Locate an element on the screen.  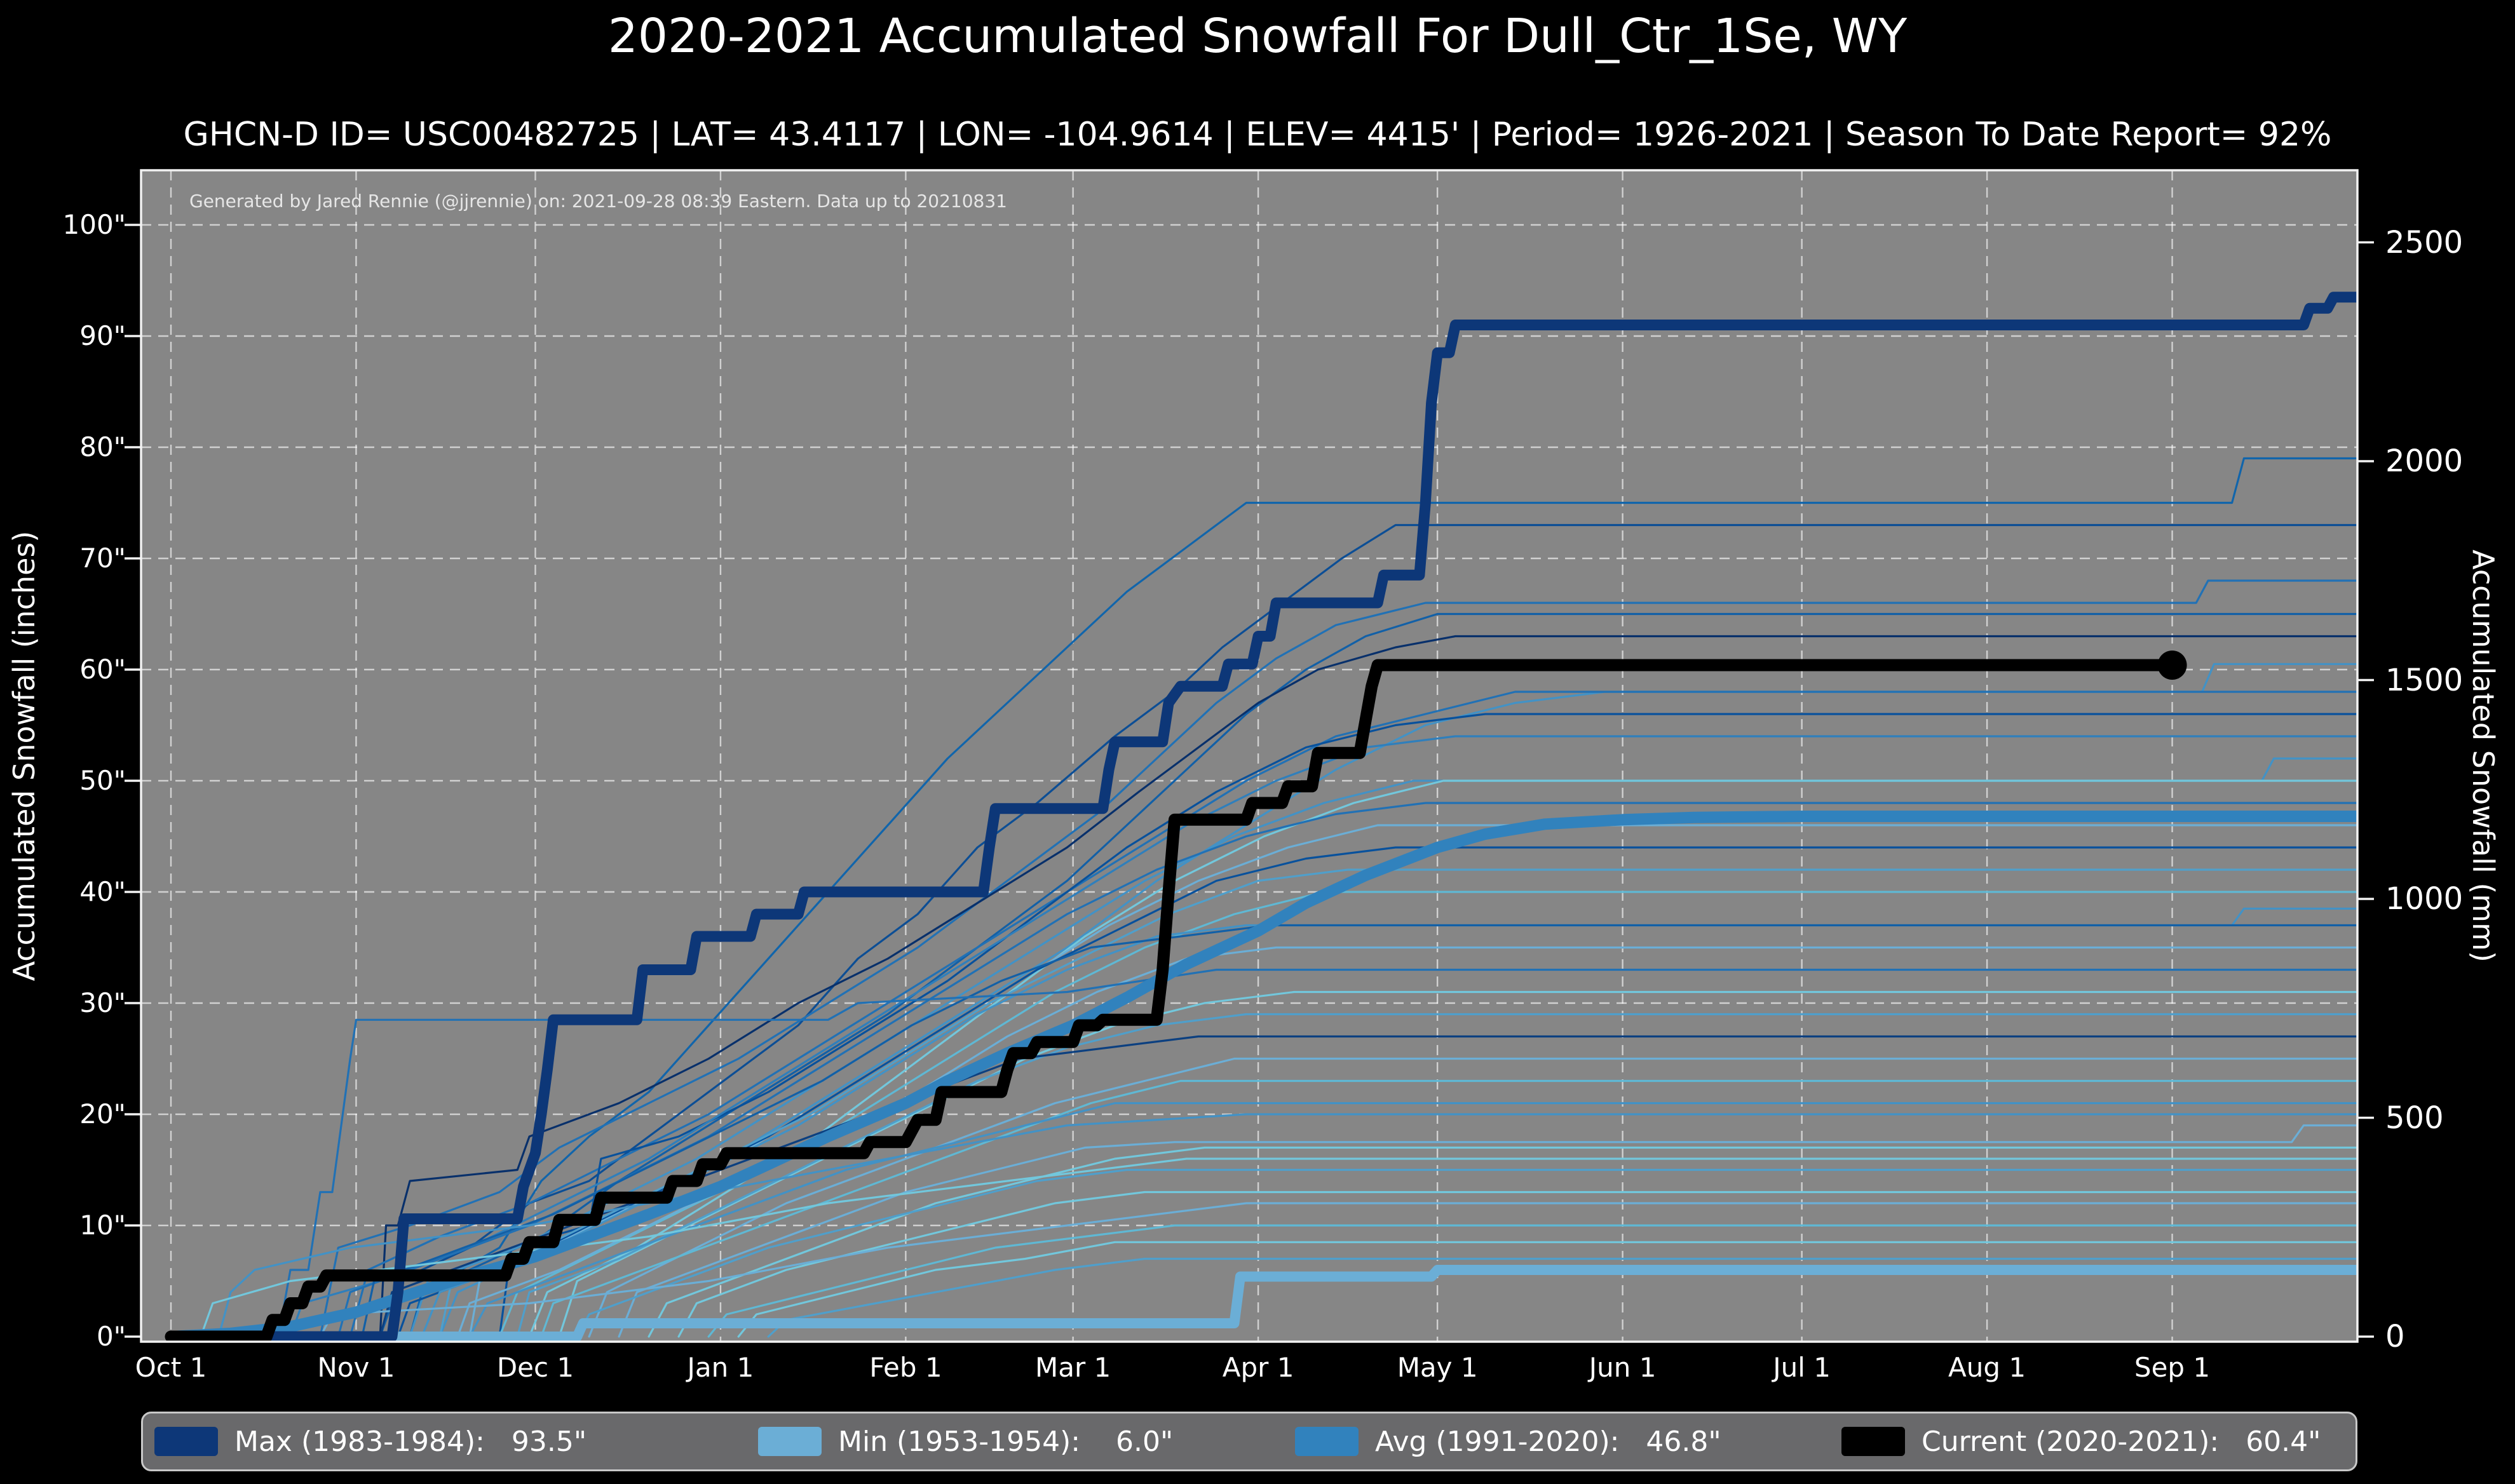
x-tick-jan-1: Jan 1 is located at coordinates (720, 1367).